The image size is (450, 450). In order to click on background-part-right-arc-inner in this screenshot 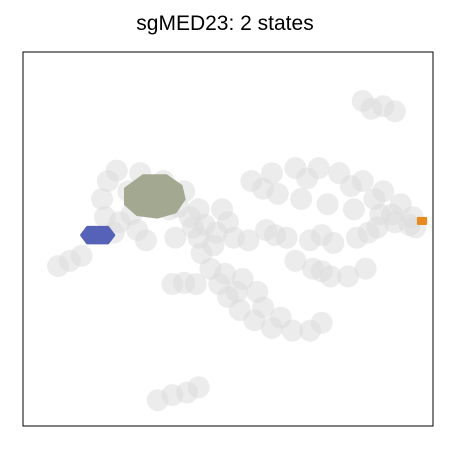, I will do `click(329, 204)`.